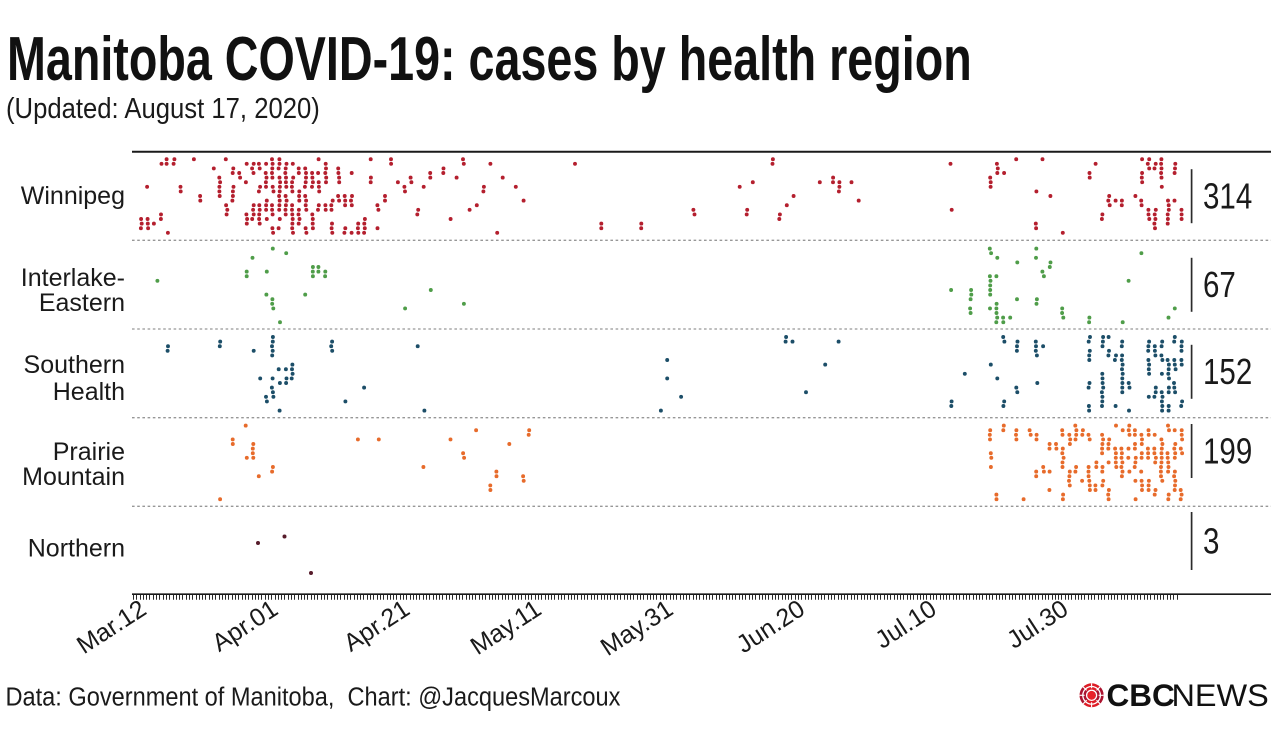  I want to click on svg-text: Winnipeg, so click(73, 196).